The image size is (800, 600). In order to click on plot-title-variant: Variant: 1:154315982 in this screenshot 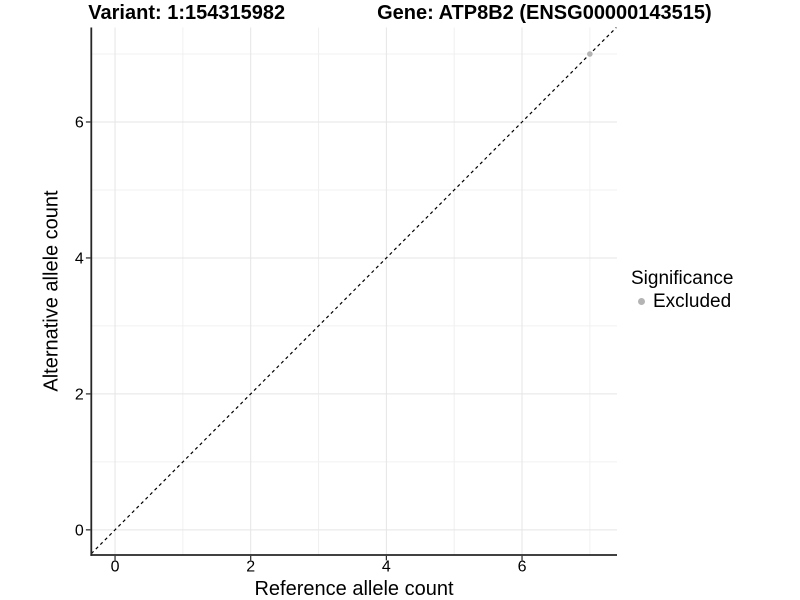, I will do `click(187, 13)`.